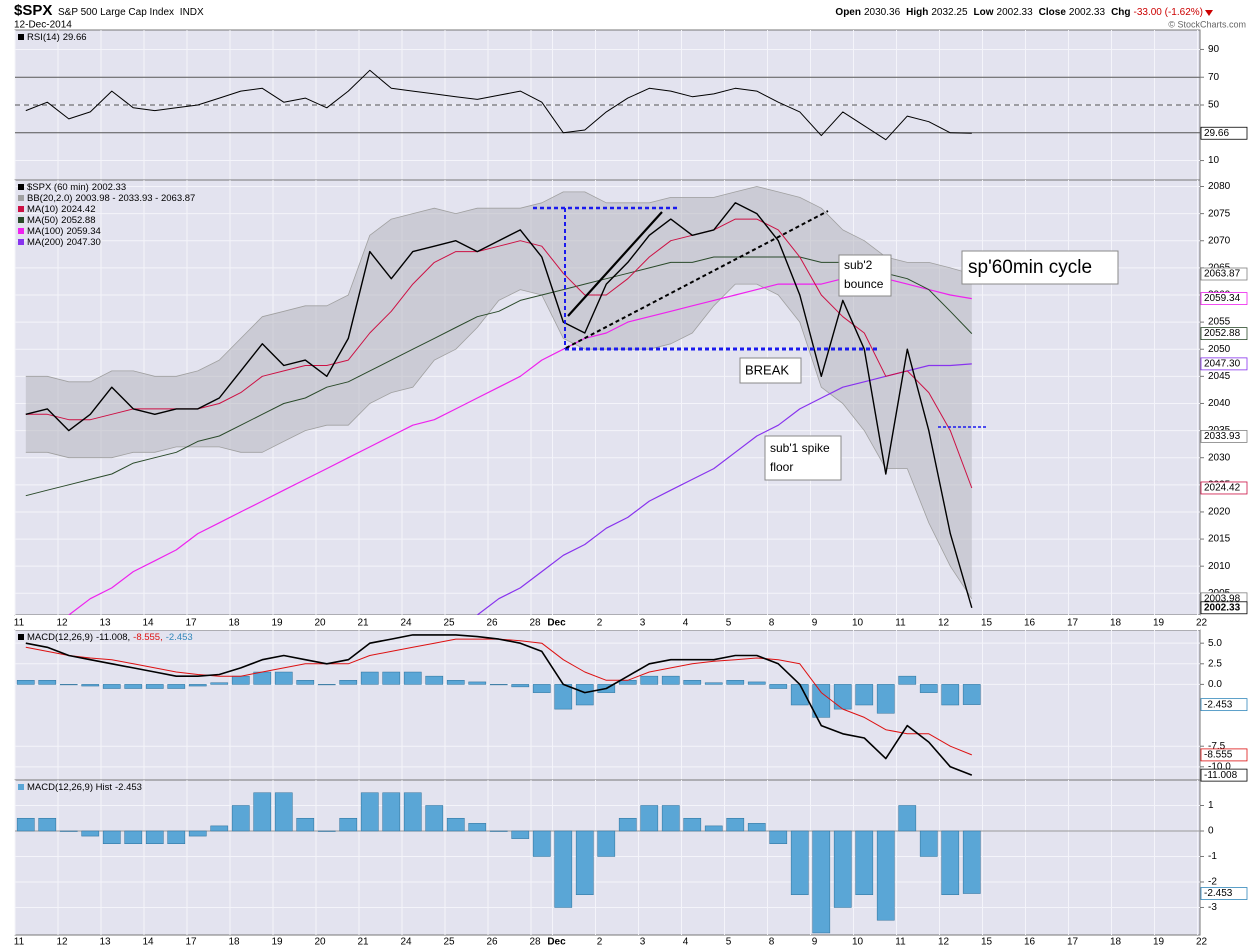  What do you see at coordinates (492, 623) in the screenshot?
I see `x-tick-label: 26` at bounding box center [492, 623].